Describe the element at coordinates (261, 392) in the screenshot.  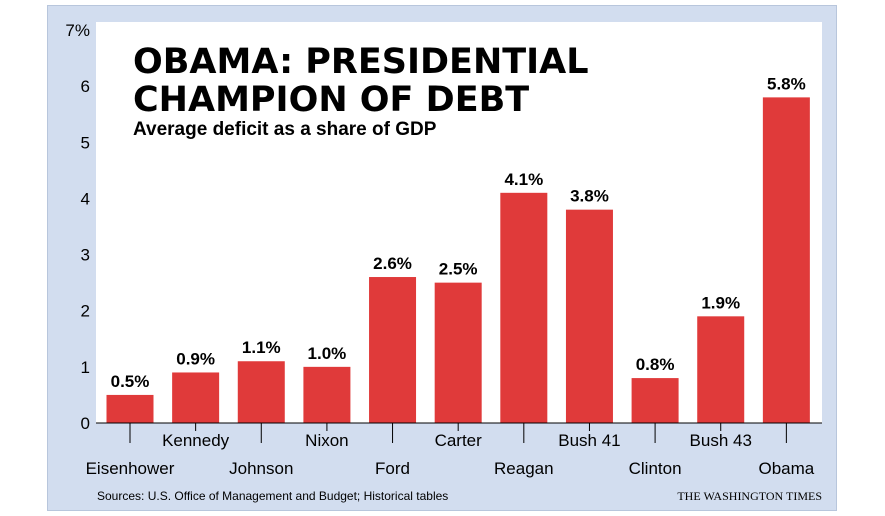
I see `bar-johnson` at that location.